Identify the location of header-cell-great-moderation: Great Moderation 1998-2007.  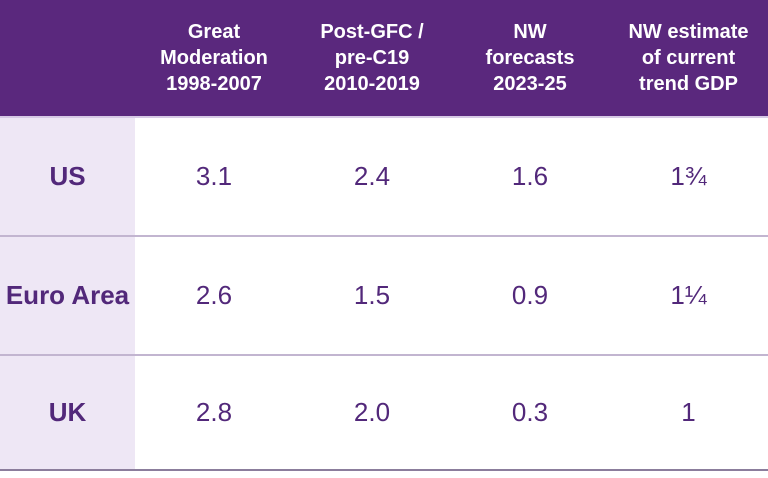
(214, 58).